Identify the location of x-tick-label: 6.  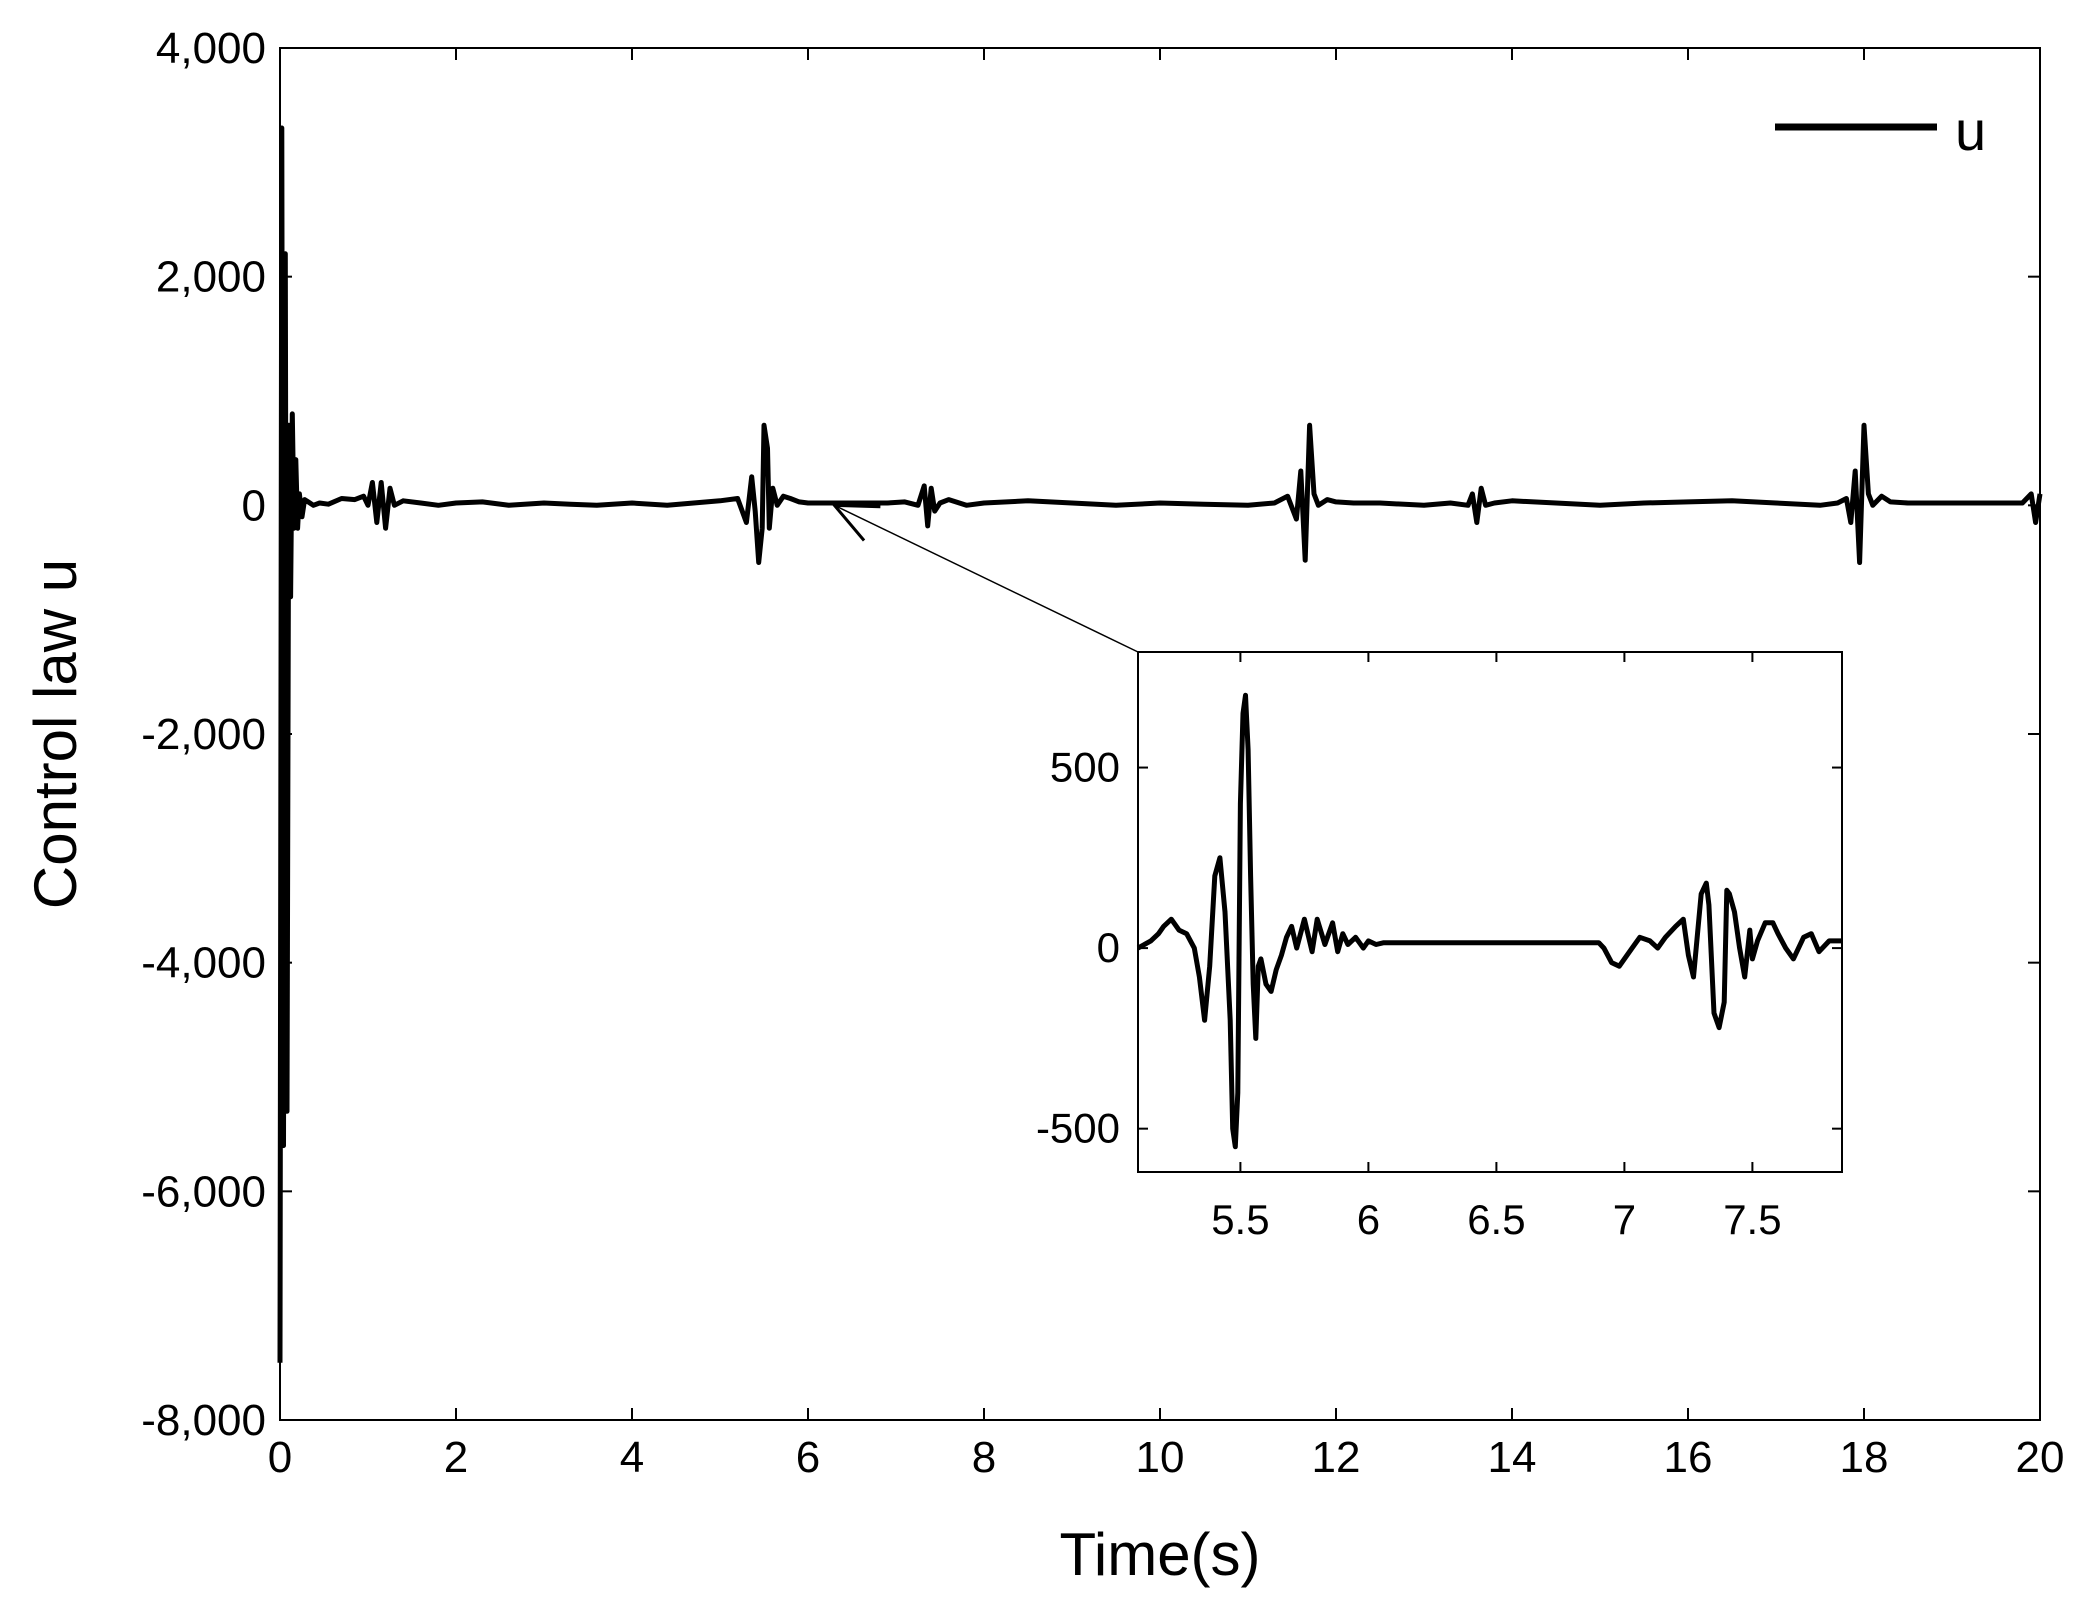
(808, 1457).